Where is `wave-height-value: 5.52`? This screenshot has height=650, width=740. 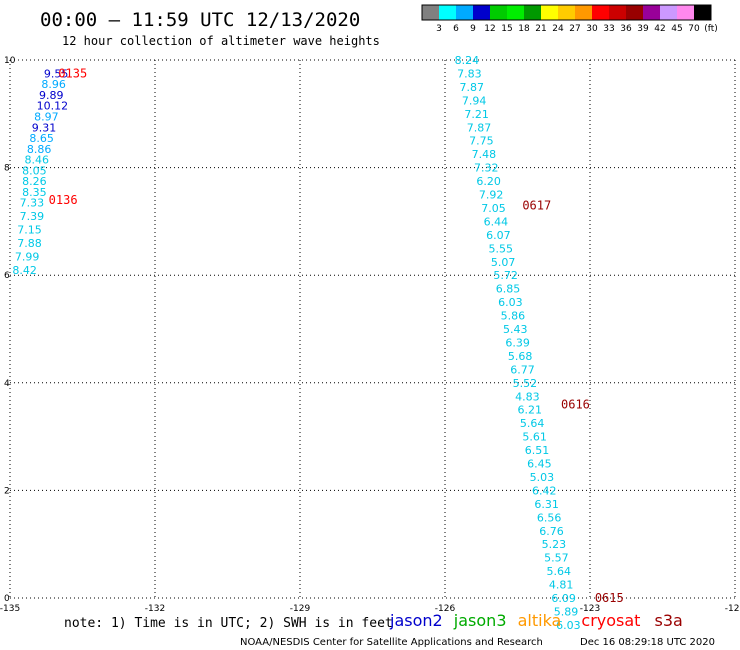
wave-height-value: 5.52 is located at coordinates (525, 383).